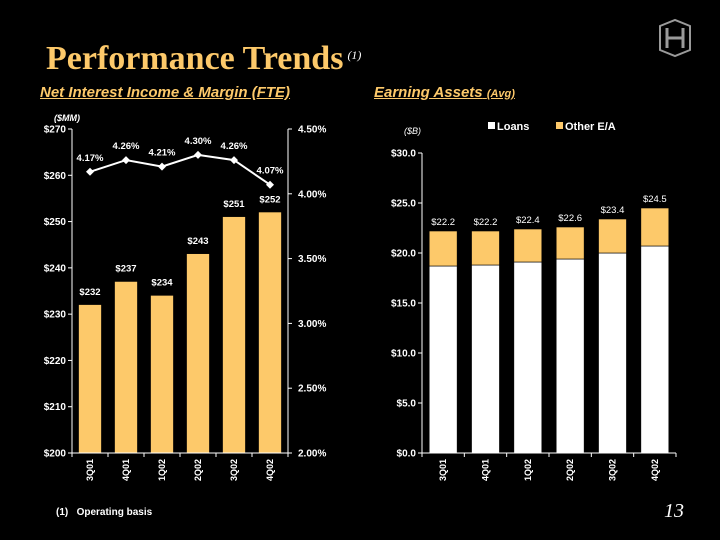  I want to click on left-chart-subtitle: Net Interest Income & Margin (FTE), so click(165, 92).